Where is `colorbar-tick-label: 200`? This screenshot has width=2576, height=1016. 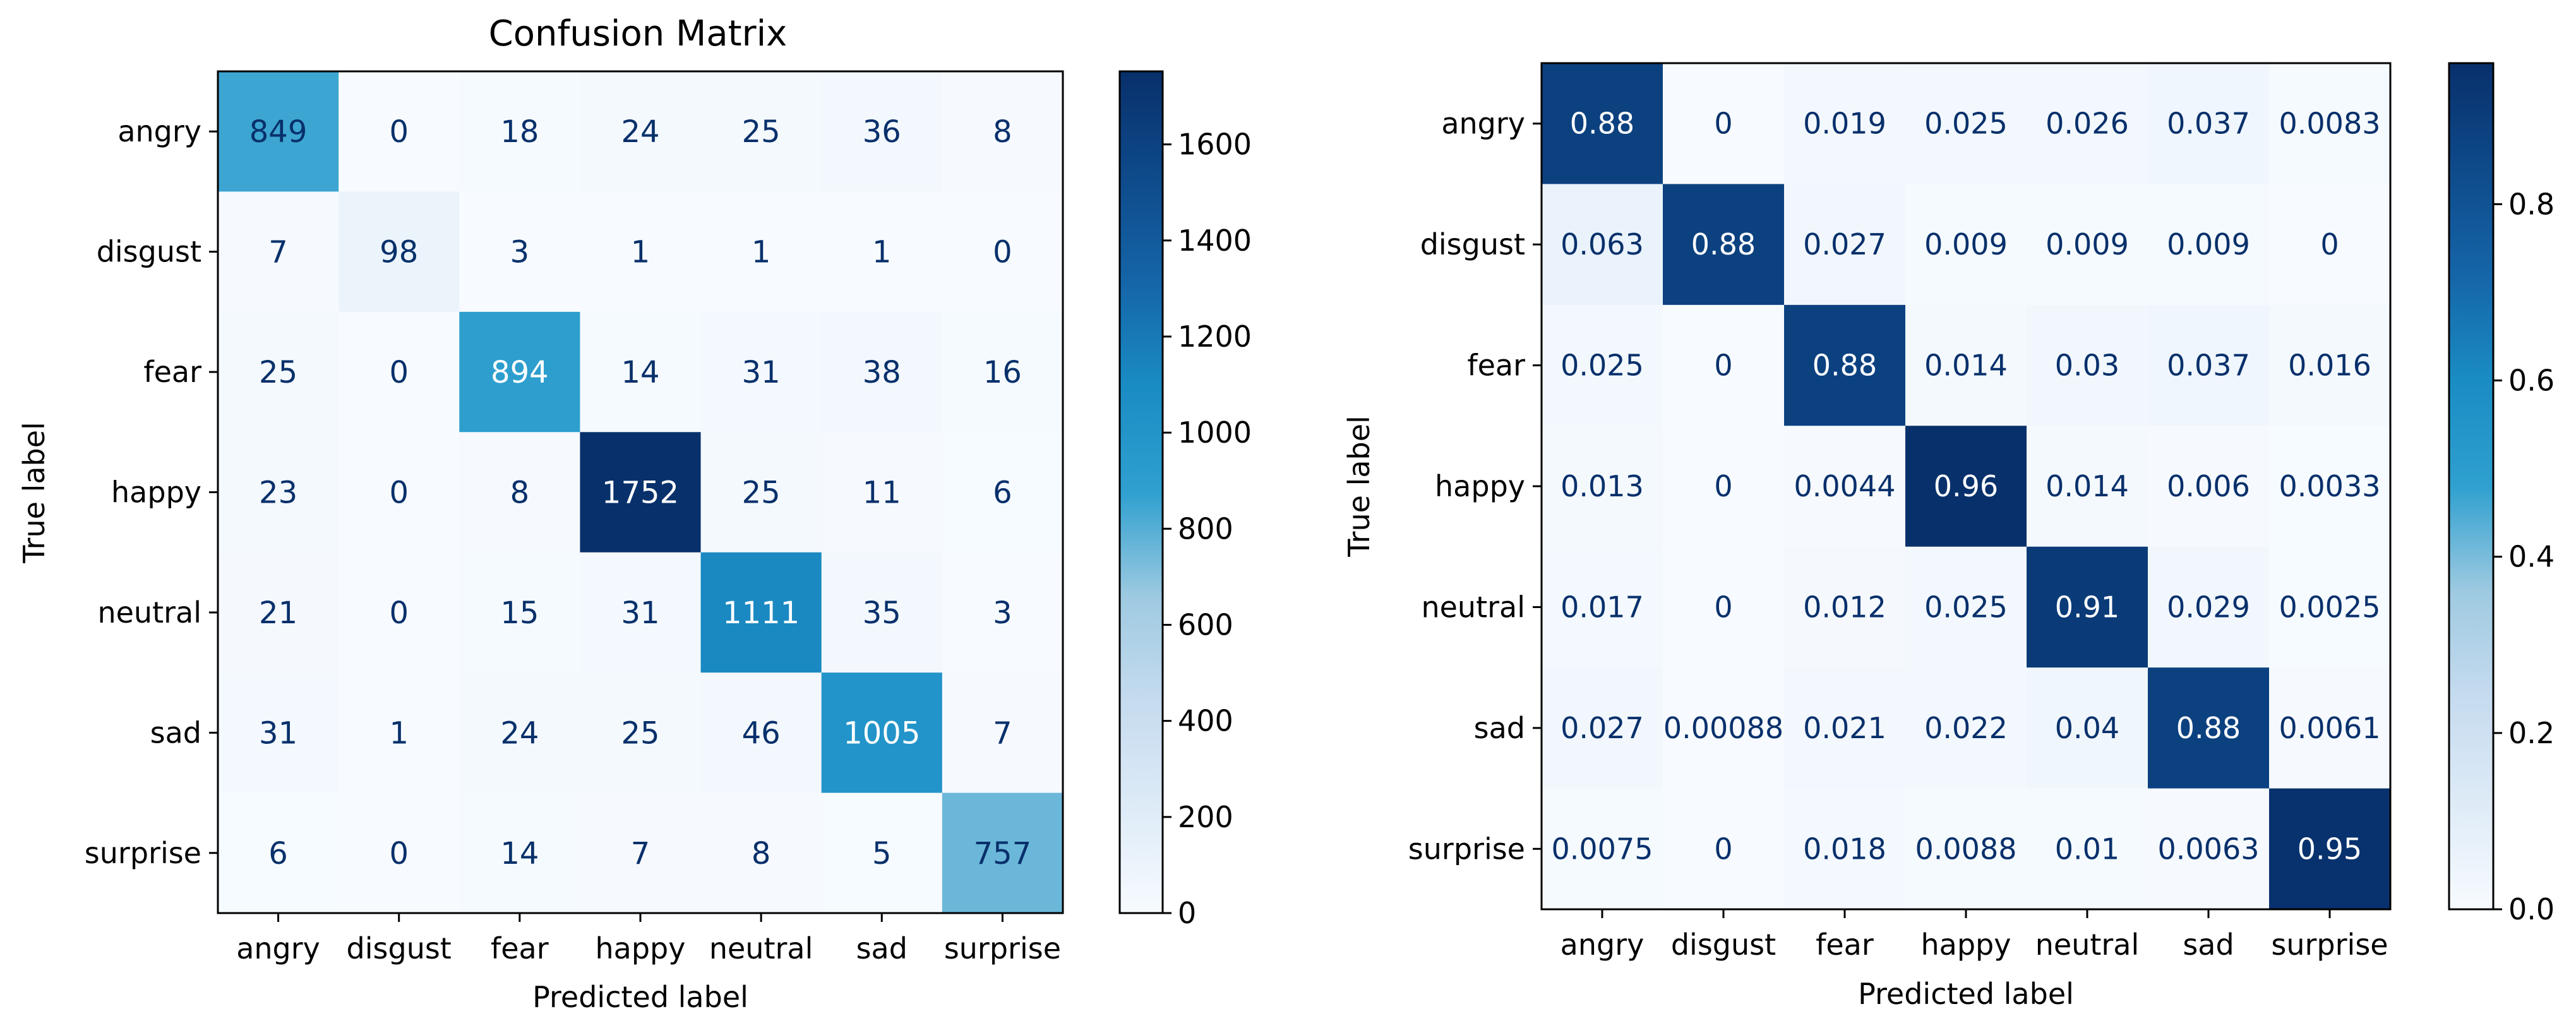
colorbar-tick-label: 200 is located at coordinates (1205, 817).